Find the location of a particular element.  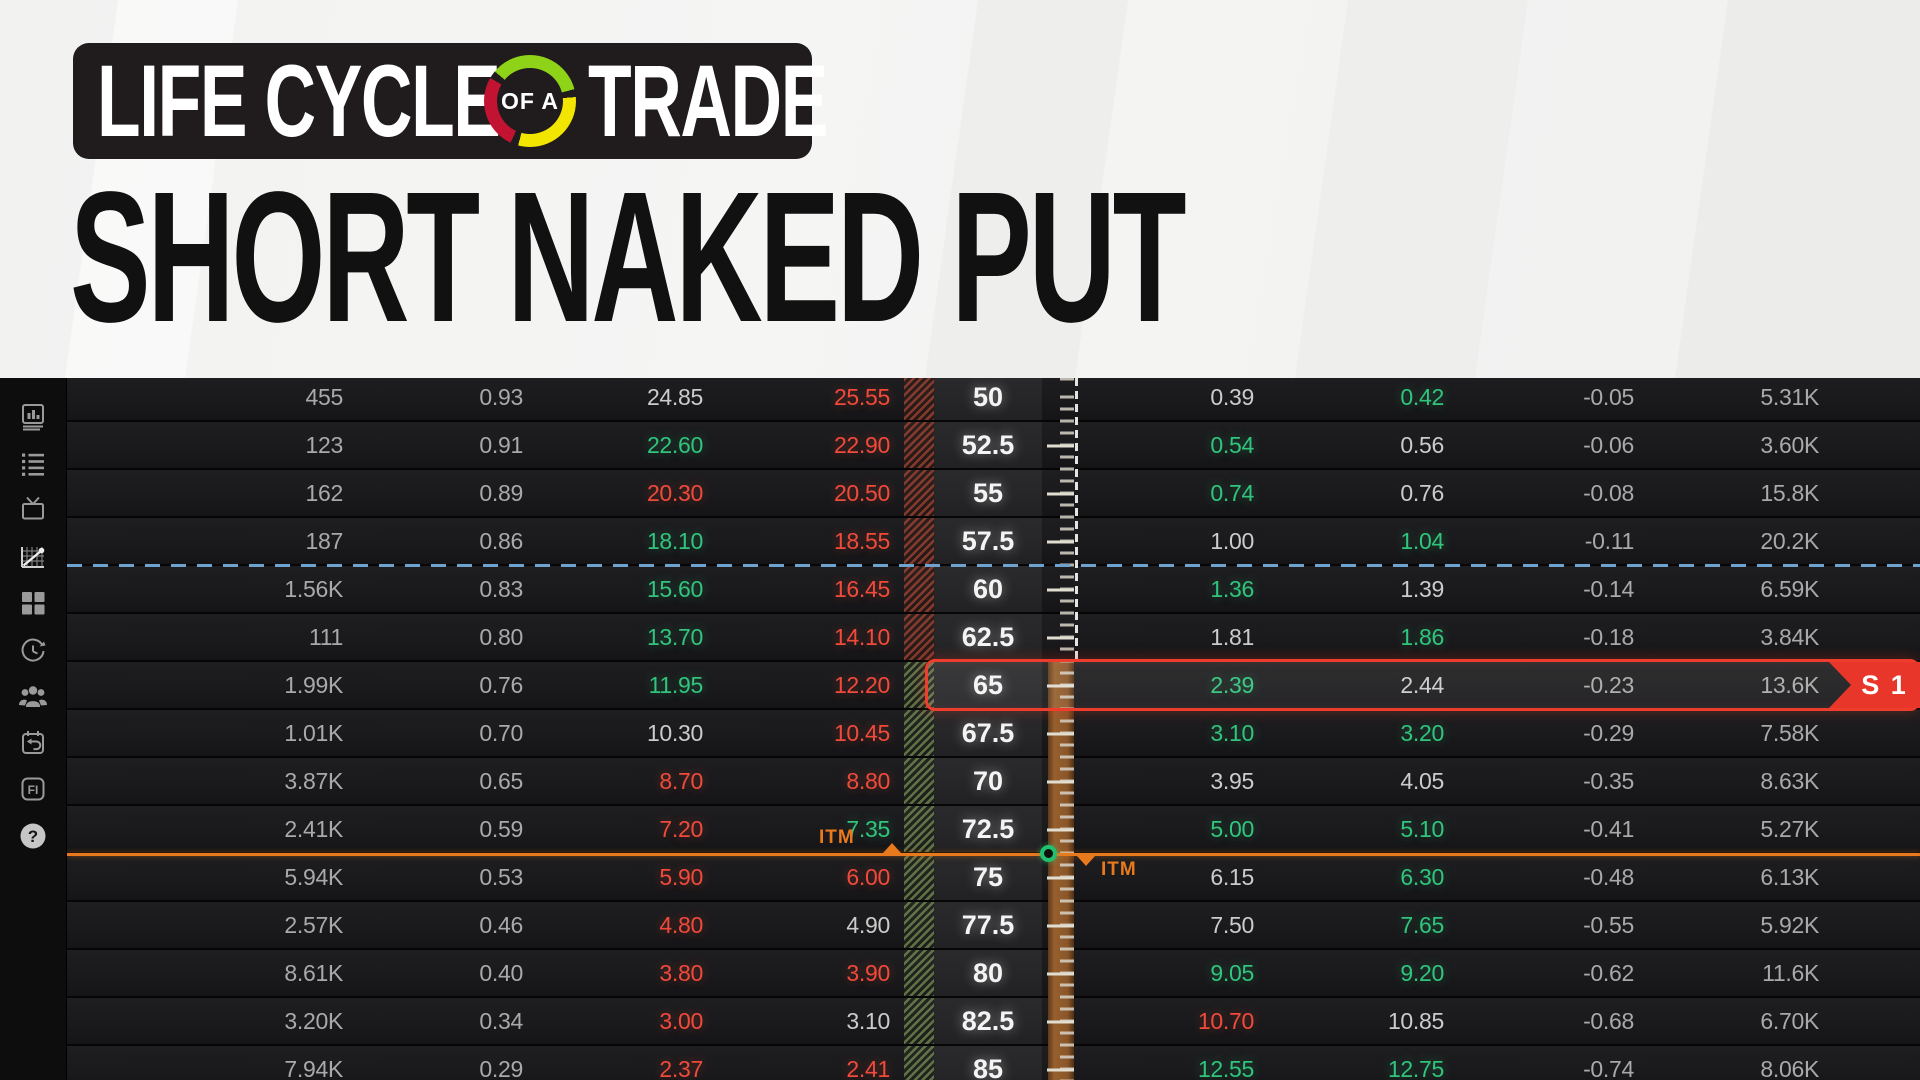

call-bid-cell: 15.60 is located at coordinates (674, 588).